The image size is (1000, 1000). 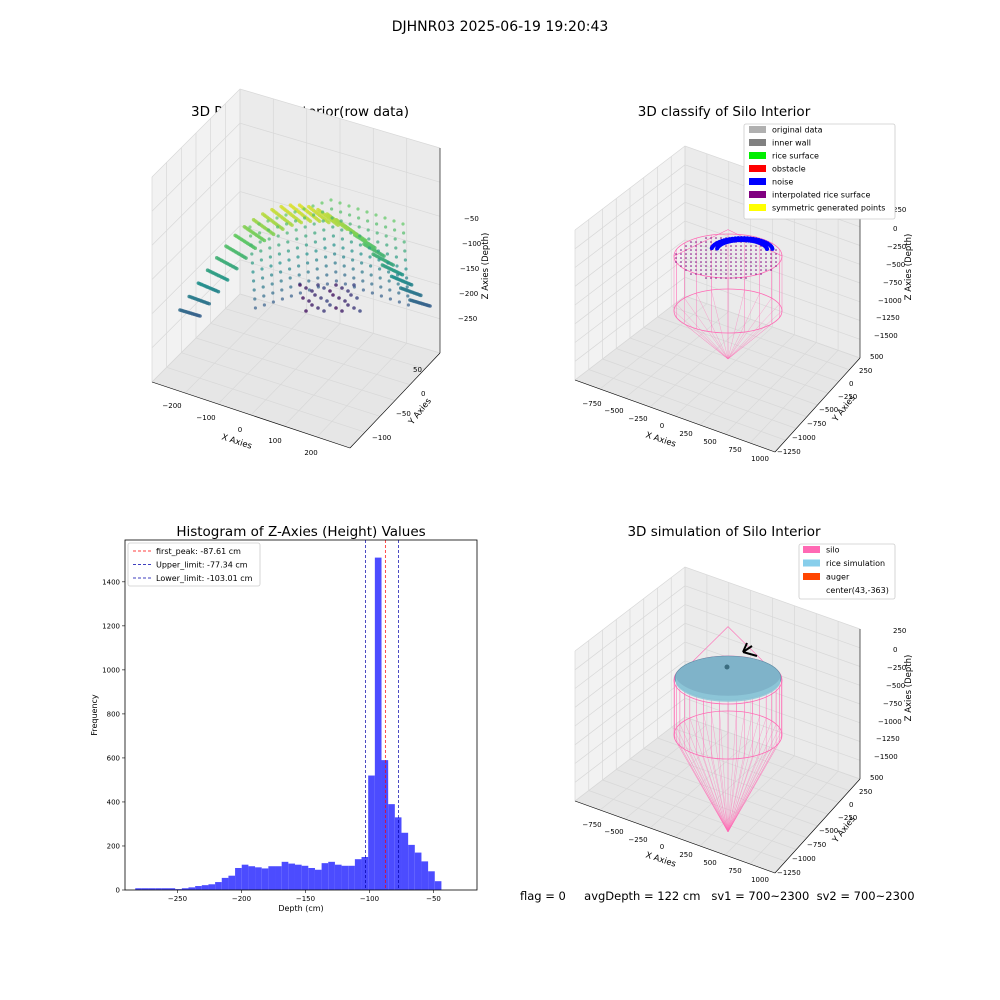 I want to click on simulation-ztick: 250, so click(x=899, y=631).